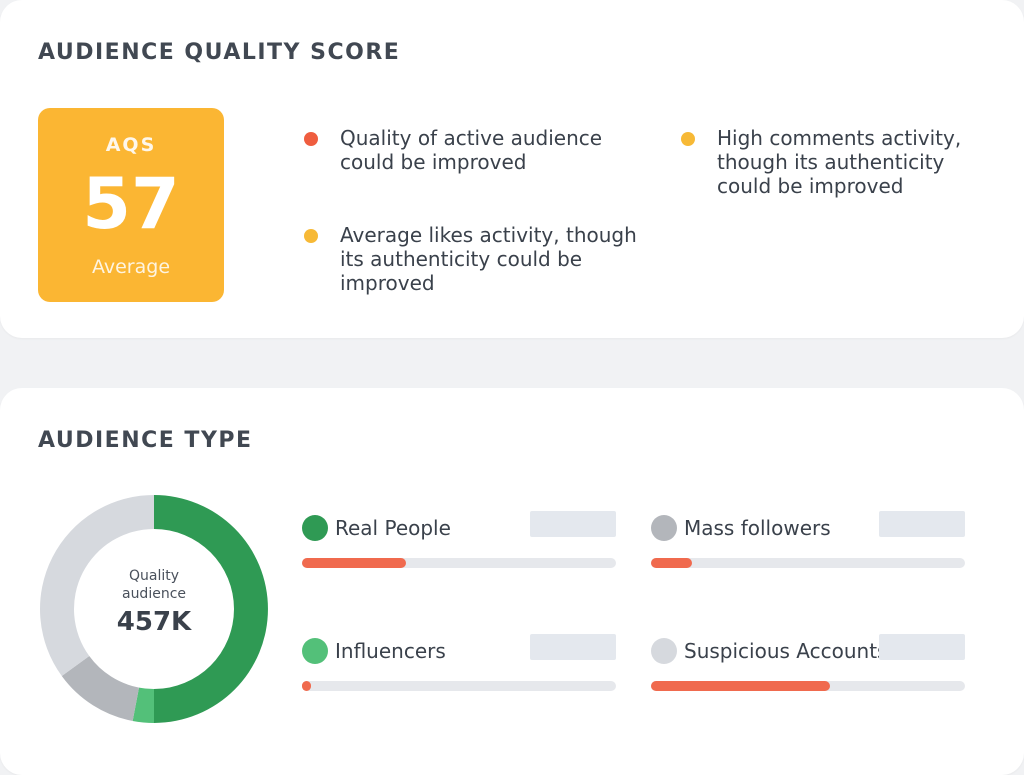 The width and height of the screenshot is (1024, 775). I want to click on section-title-audience-type: AUDIENCE TYPE, so click(145, 440).